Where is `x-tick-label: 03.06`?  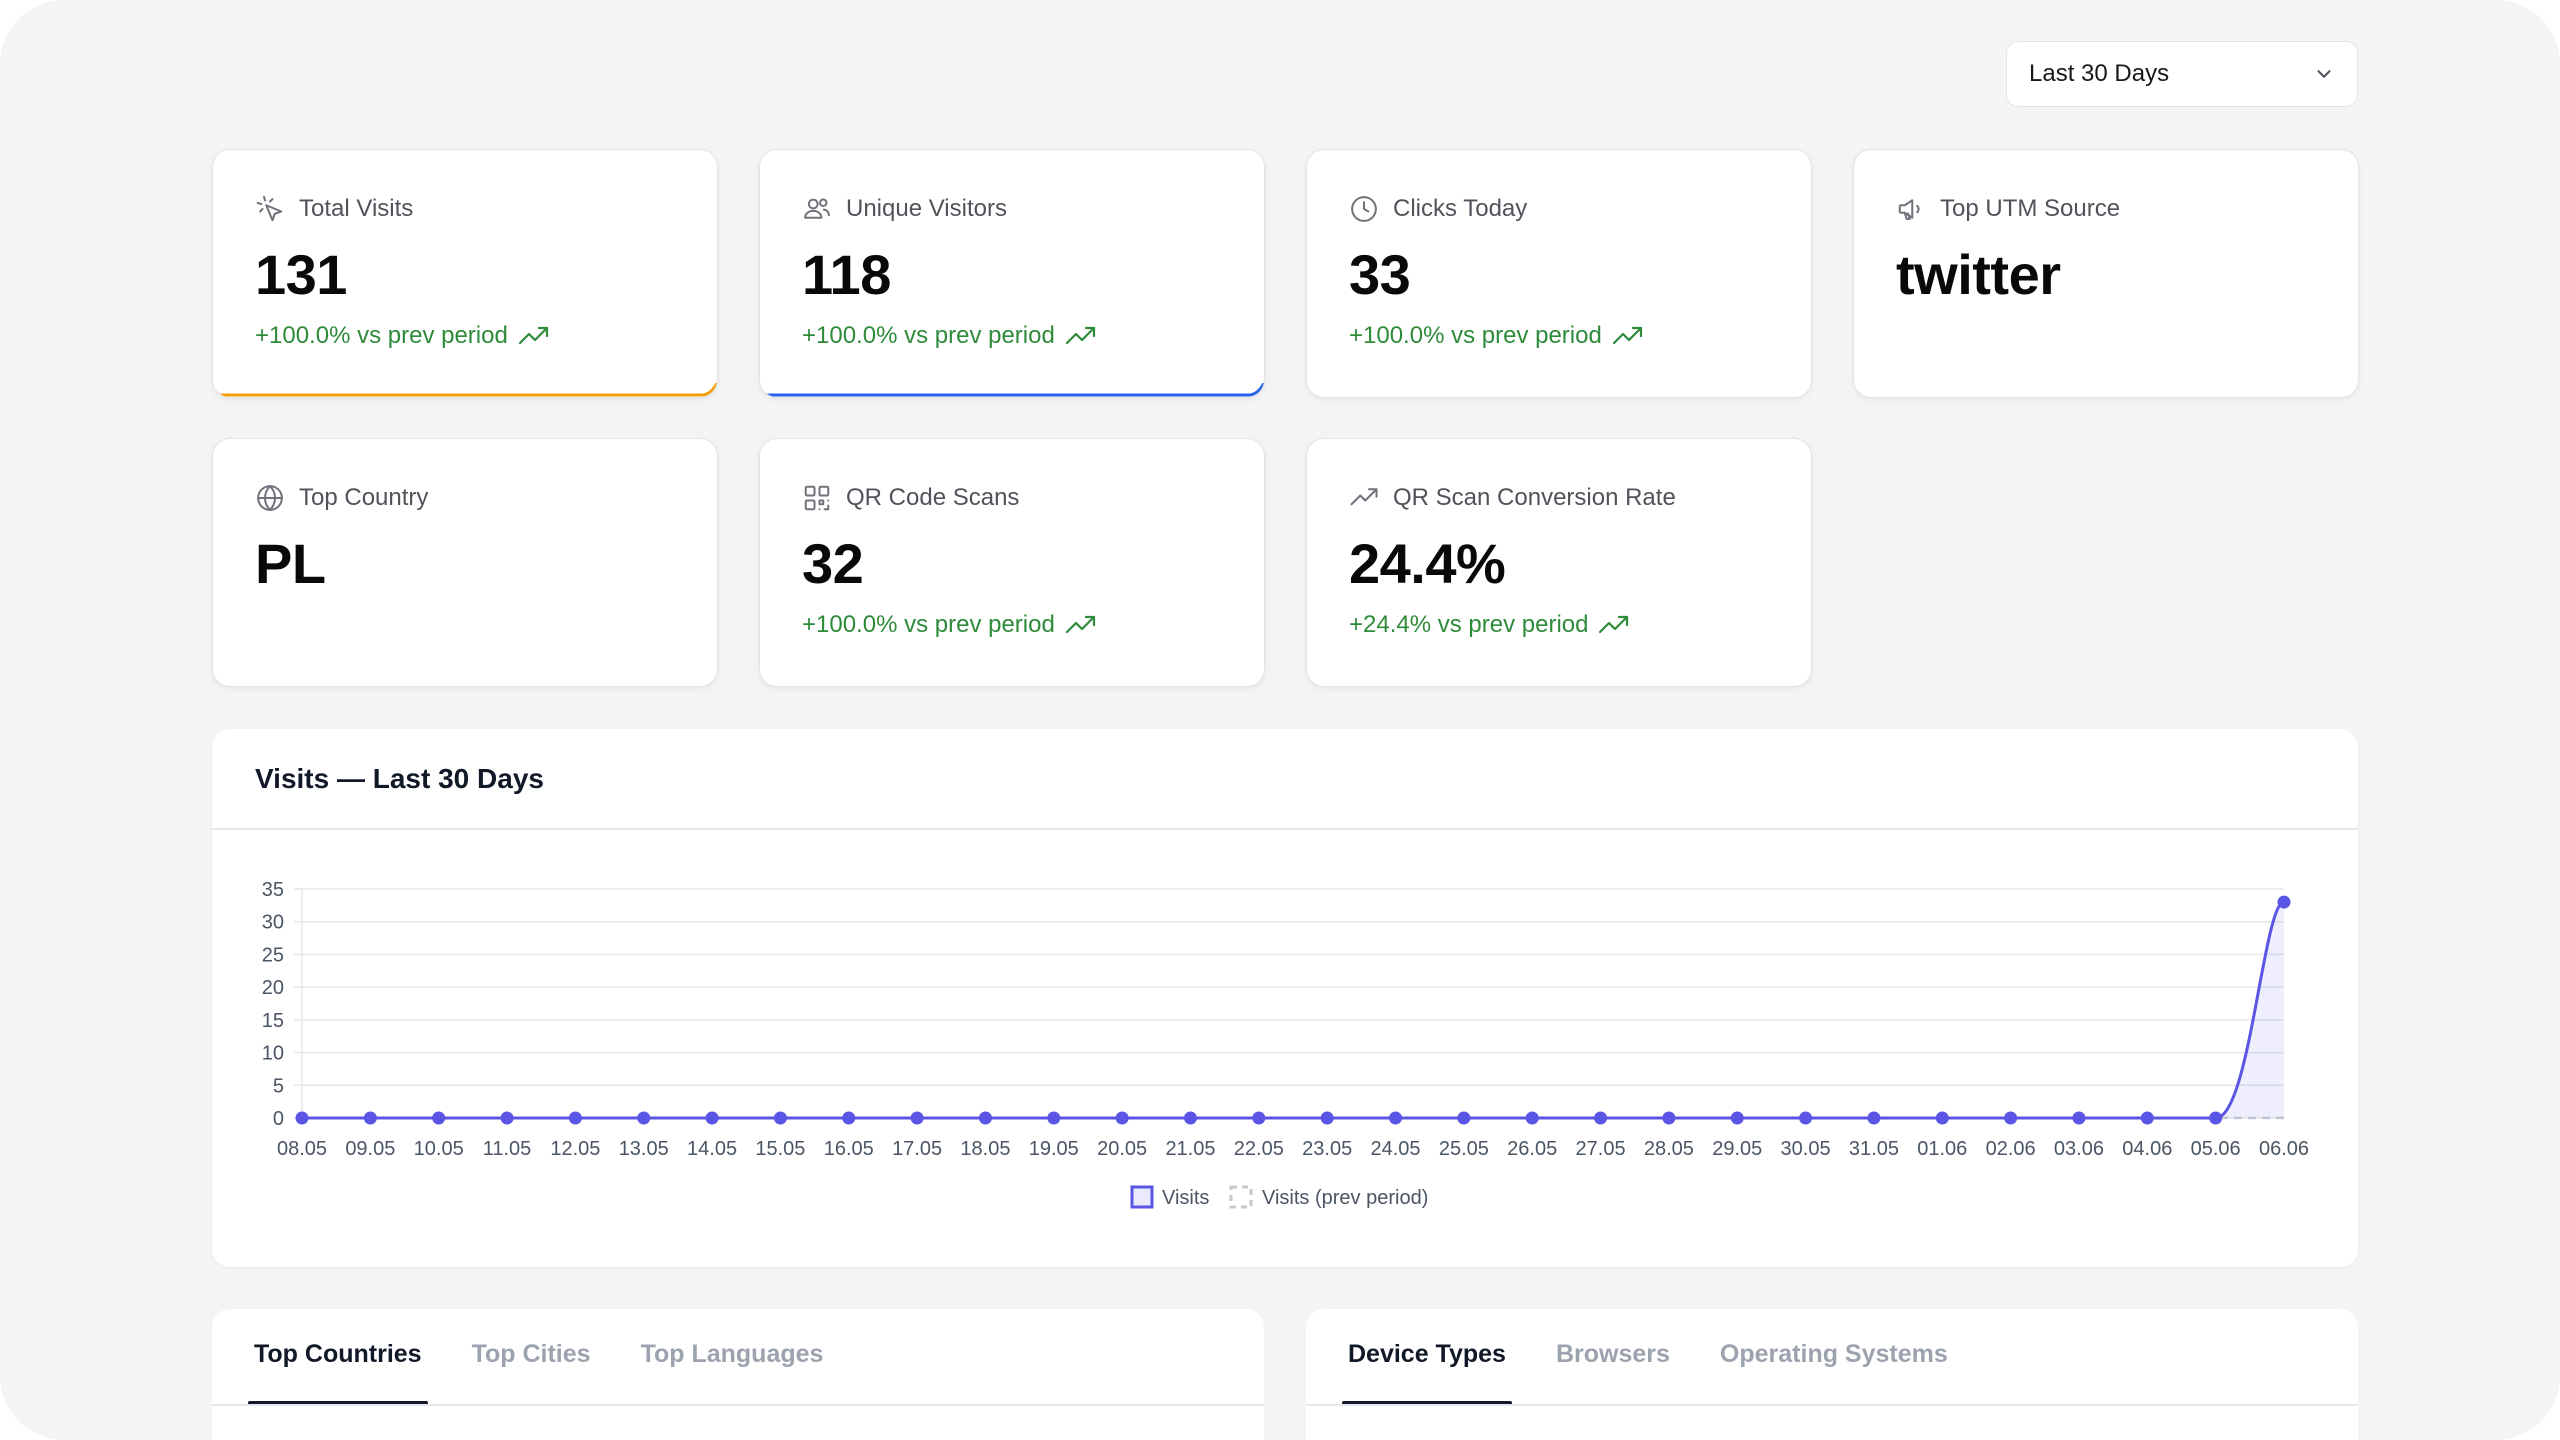 x-tick-label: 03.06 is located at coordinates (2079, 1149).